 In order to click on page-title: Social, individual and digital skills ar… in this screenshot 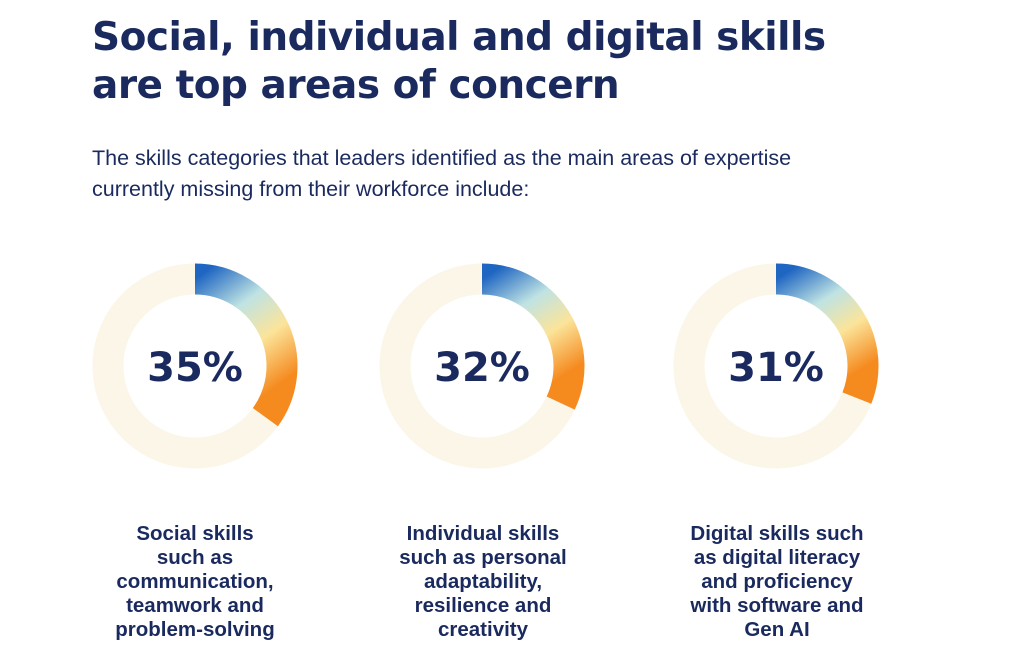, I will do `click(532, 62)`.